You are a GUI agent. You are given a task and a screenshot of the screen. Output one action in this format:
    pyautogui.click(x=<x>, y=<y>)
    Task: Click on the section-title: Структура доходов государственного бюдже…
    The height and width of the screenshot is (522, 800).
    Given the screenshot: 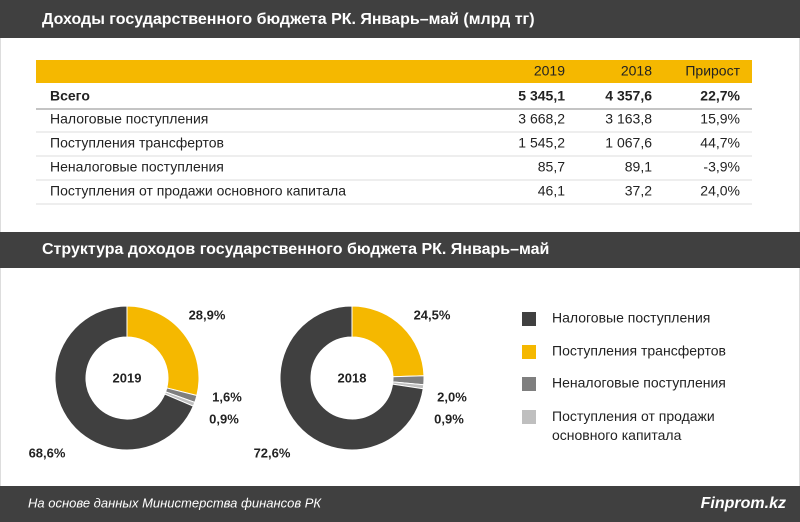 What is the action you would take?
    pyautogui.click(x=295, y=249)
    